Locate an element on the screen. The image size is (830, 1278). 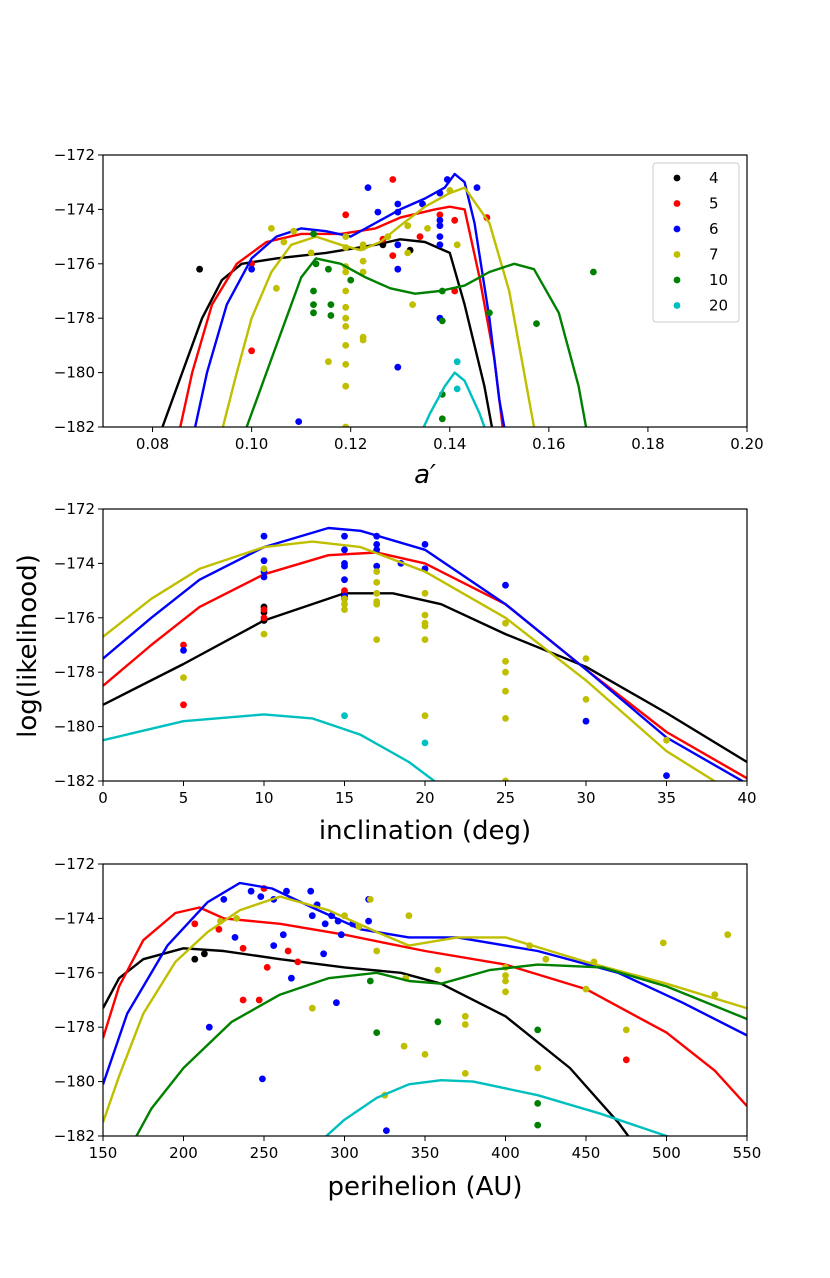
x-tick-label: 200 is located at coordinates (183, 1153).